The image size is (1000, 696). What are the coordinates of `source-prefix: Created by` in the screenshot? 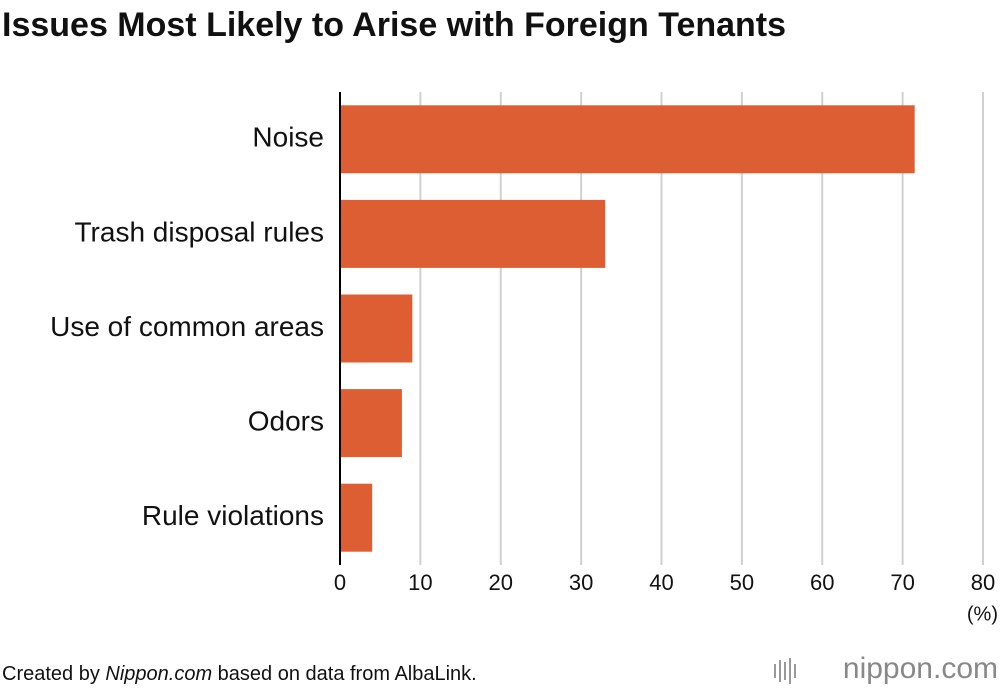 It's located at (53, 674).